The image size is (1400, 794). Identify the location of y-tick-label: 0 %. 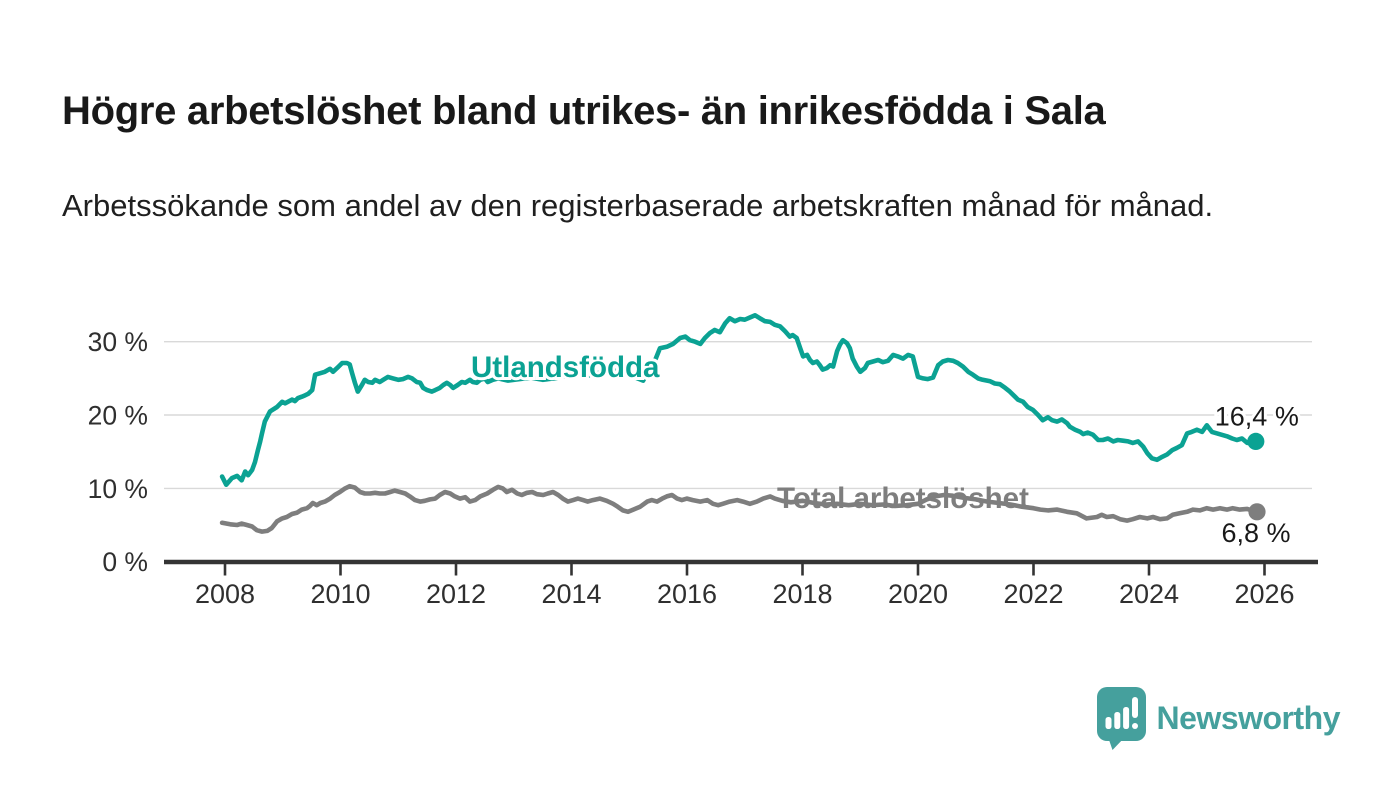
(125, 562).